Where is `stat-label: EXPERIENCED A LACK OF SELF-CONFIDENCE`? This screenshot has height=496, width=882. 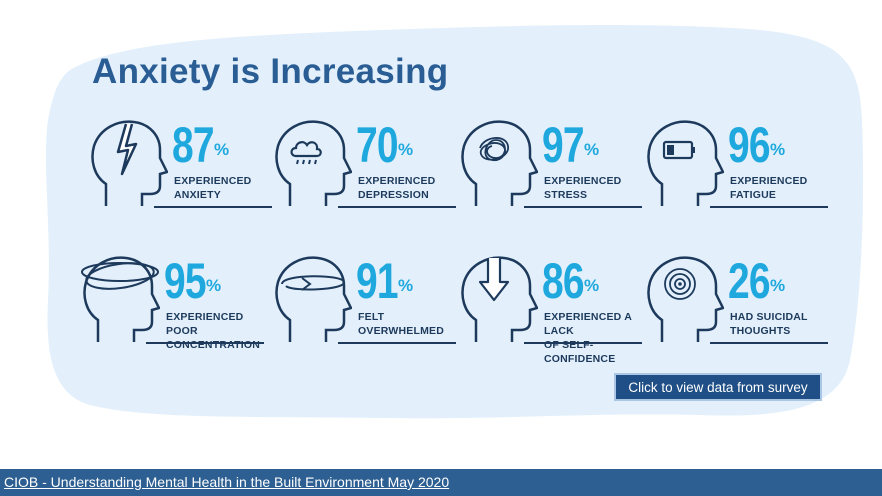
stat-label: EXPERIENCED A LACK OF SELF-CONFIDENCE is located at coordinates (588, 338).